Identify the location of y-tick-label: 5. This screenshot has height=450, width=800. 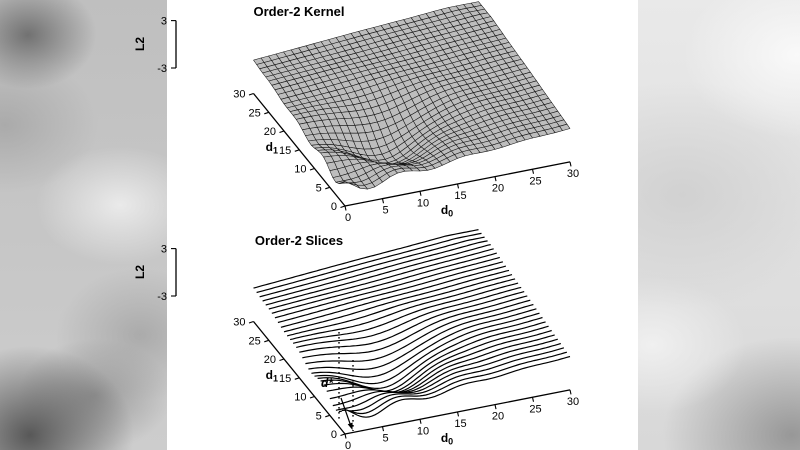
(319, 416).